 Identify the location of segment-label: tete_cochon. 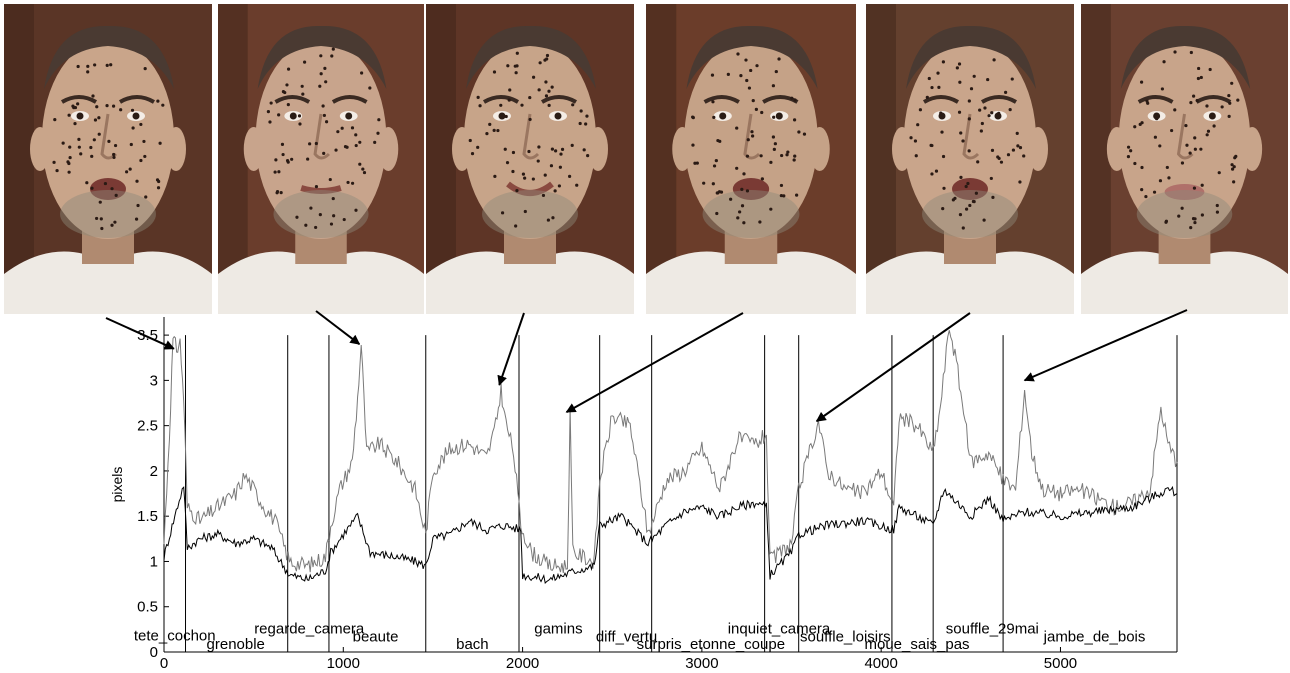
(175, 636).